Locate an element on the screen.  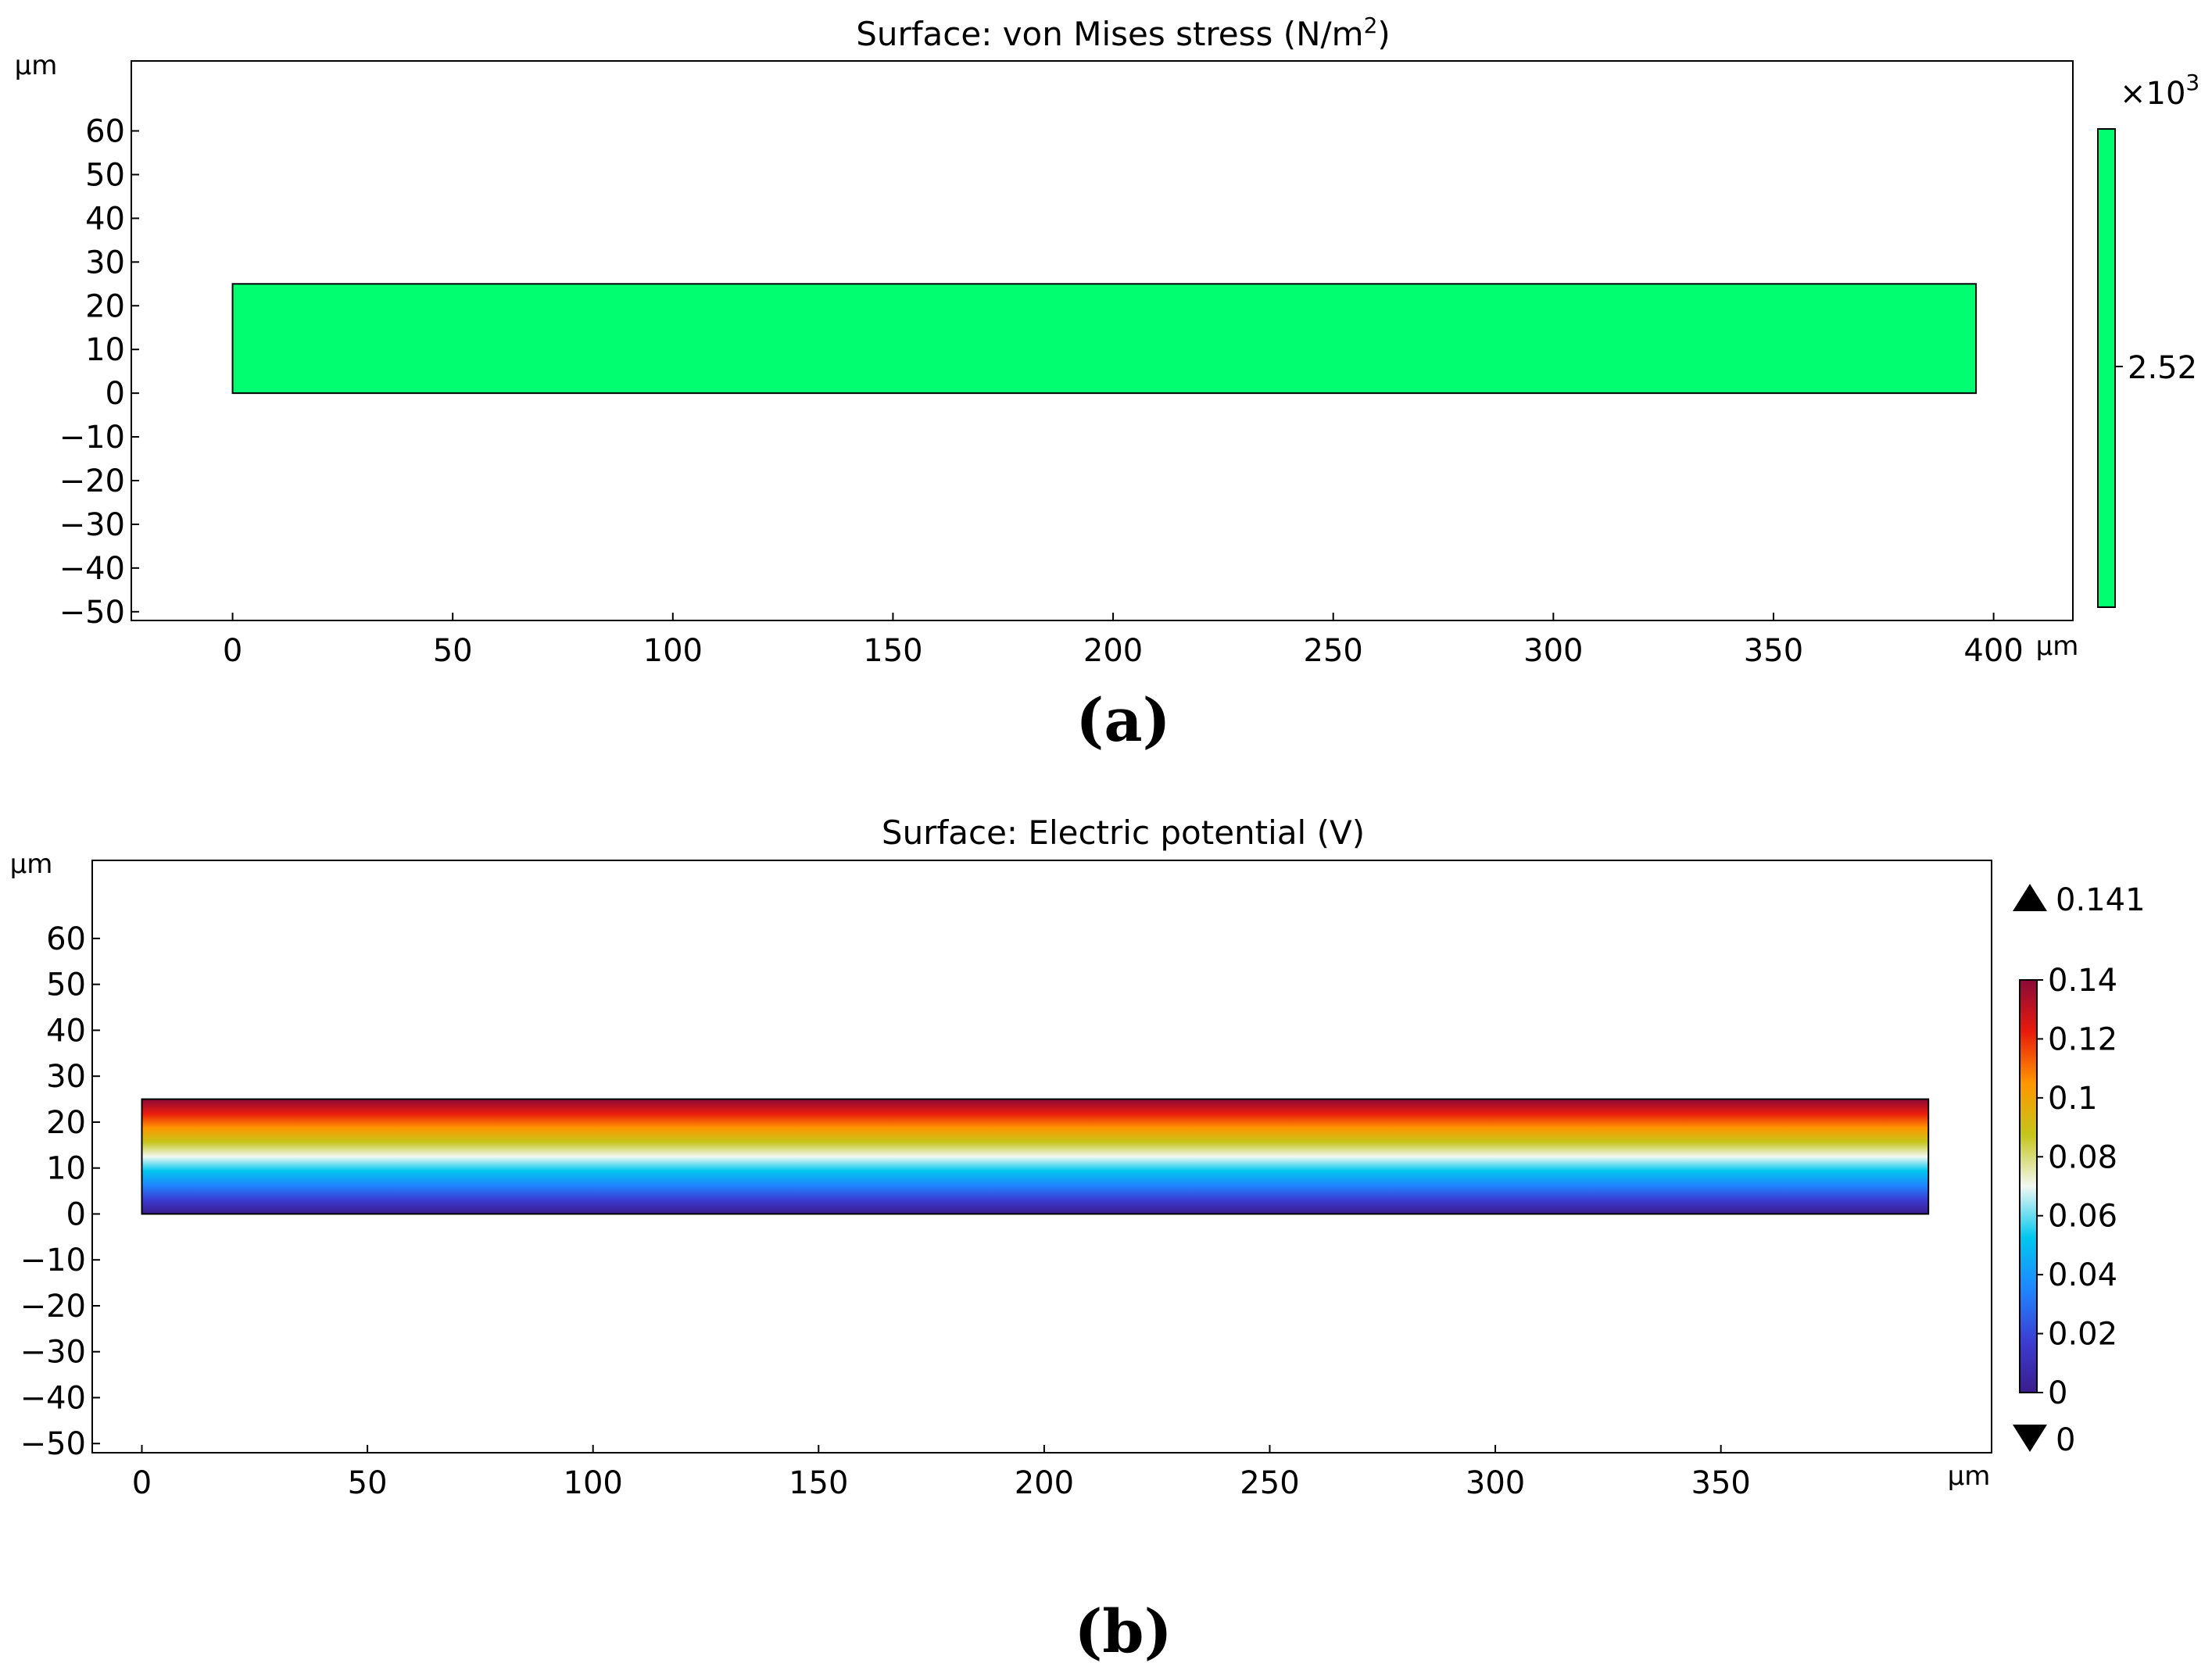
panel-b-y-tick-label: 30 is located at coordinates (66, 1077).